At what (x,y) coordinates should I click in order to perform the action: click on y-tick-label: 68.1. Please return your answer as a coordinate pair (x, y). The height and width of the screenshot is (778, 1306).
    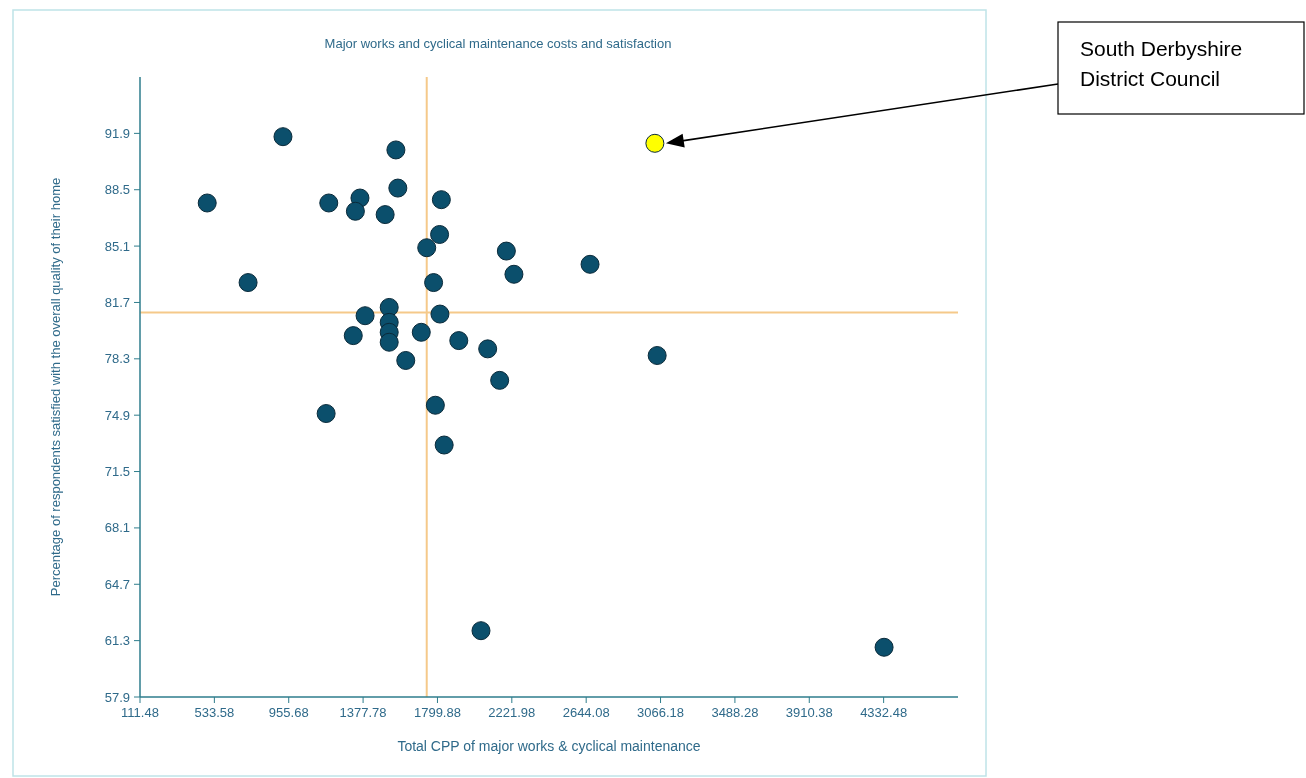
    Looking at the image, I should click on (117, 528).